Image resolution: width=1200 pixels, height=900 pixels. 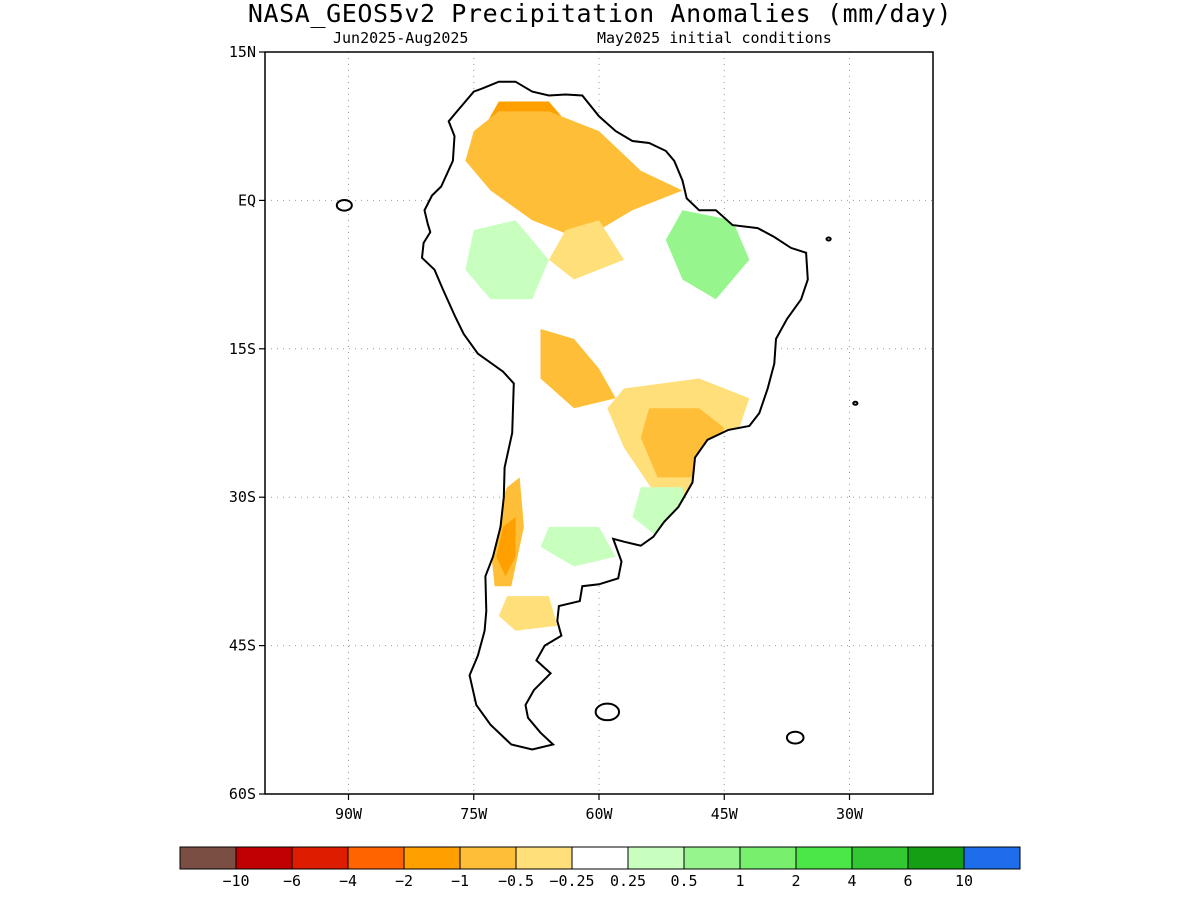 What do you see at coordinates (714, 38) in the screenshot?
I see `initial-conditions: May2025 initial conditions` at bounding box center [714, 38].